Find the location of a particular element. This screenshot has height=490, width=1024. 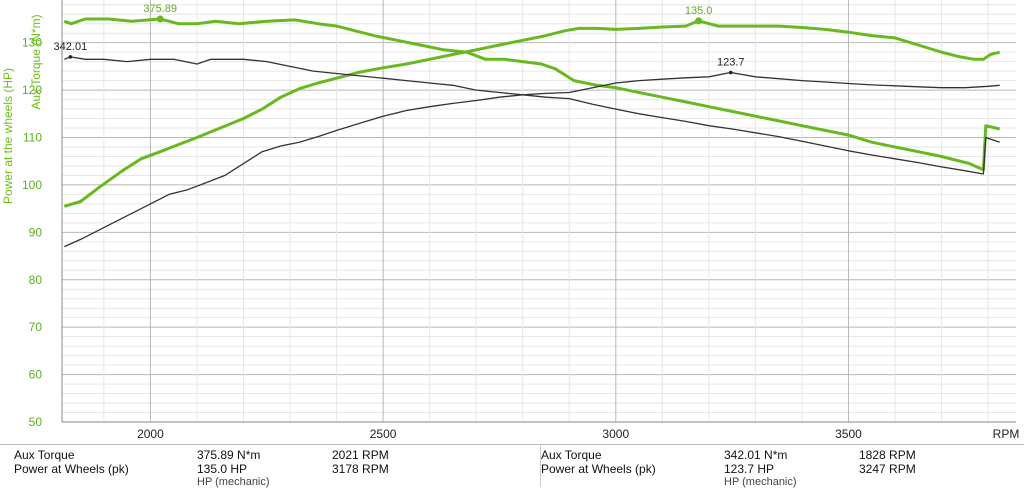

x-tick-label: 3000 is located at coordinates (615, 433).